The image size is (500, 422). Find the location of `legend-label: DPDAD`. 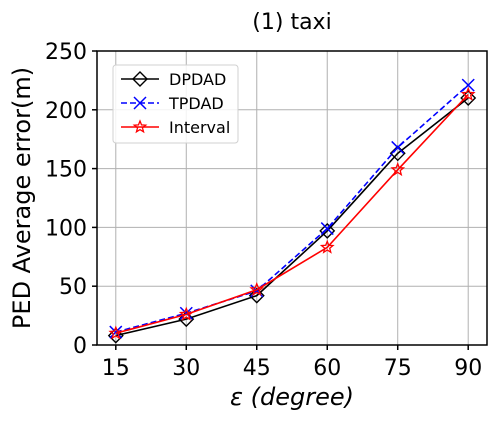

legend-label: DPDAD is located at coordinates (197, 79).